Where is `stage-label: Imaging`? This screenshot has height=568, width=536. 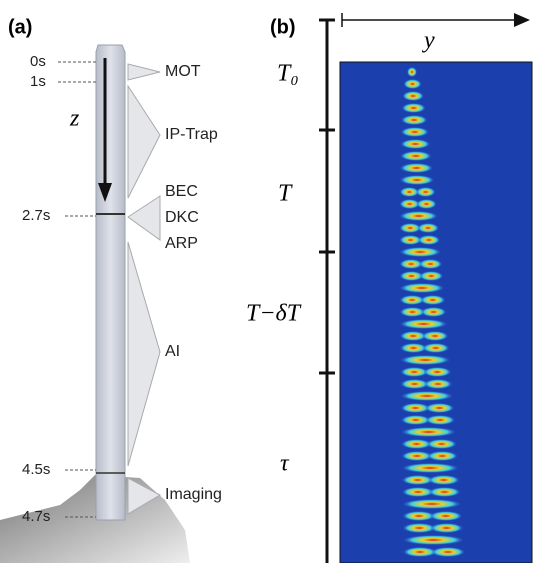 stage-label: Imaging is located at coordinates (193, 494).